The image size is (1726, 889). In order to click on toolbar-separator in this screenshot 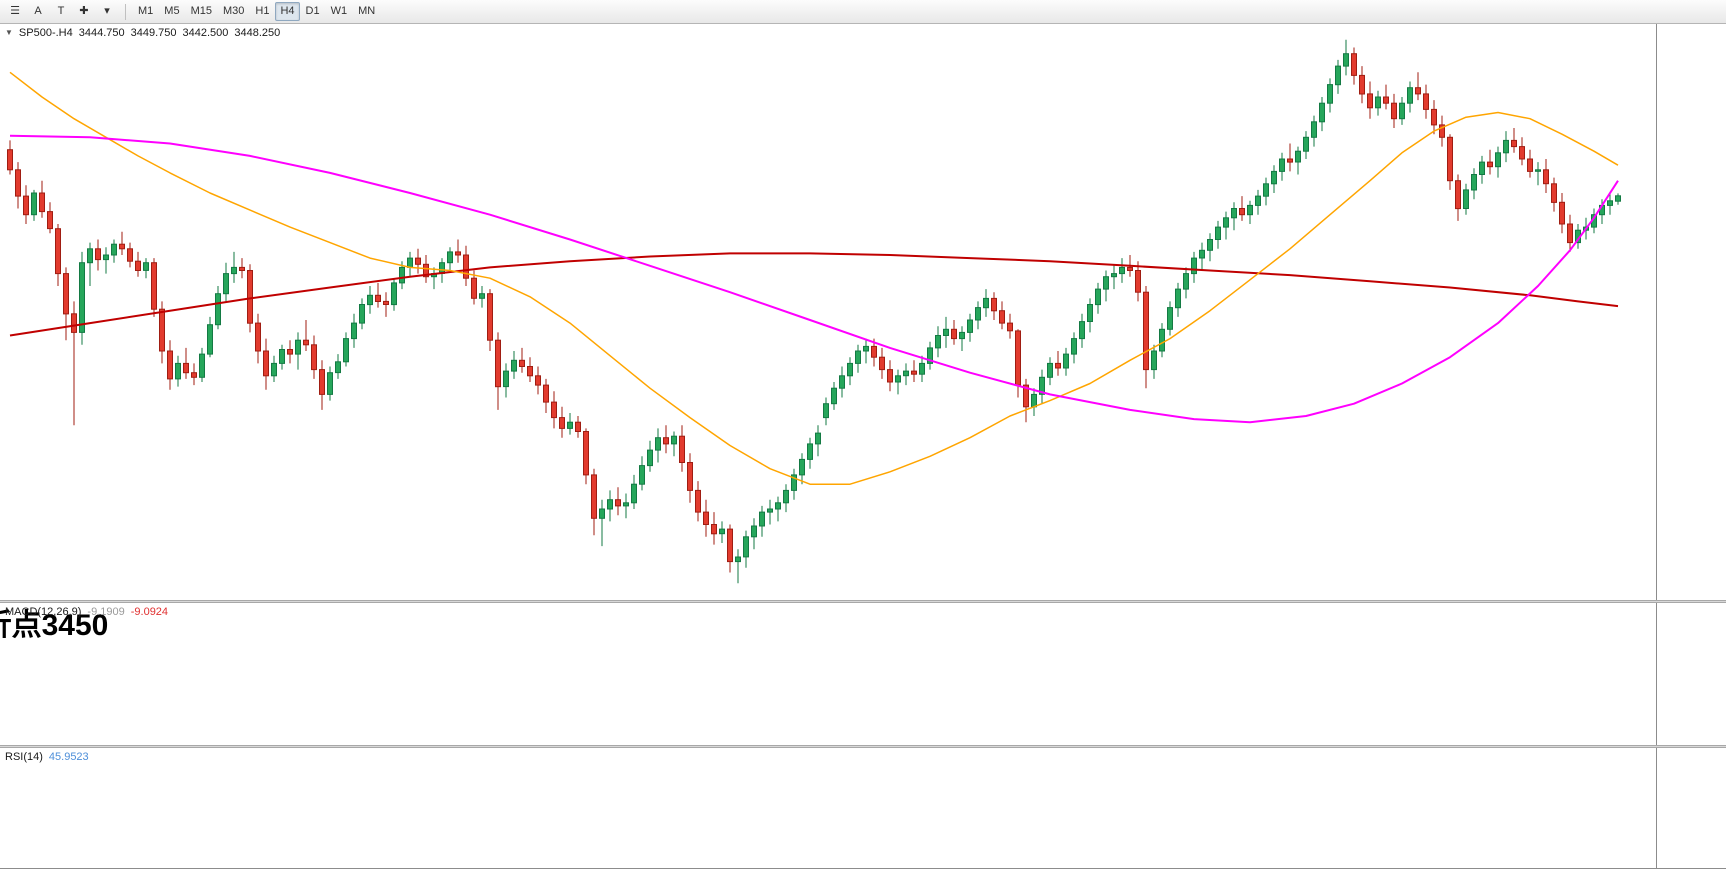, I will do `click(125, 11)`.